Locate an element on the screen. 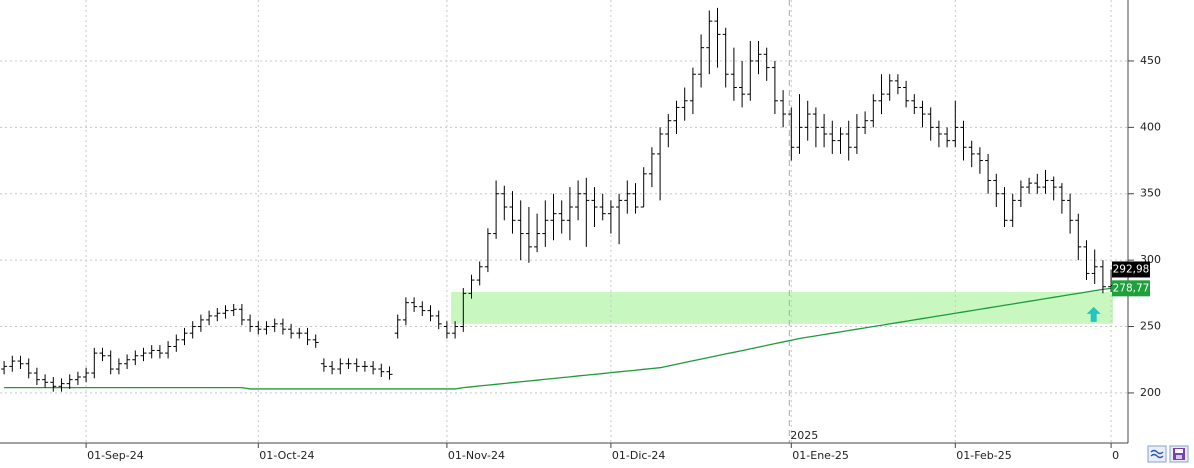 The width and height of the screenshot is (1194, 468). y-tick-label: 450 is located at coordinates (1150, 60).